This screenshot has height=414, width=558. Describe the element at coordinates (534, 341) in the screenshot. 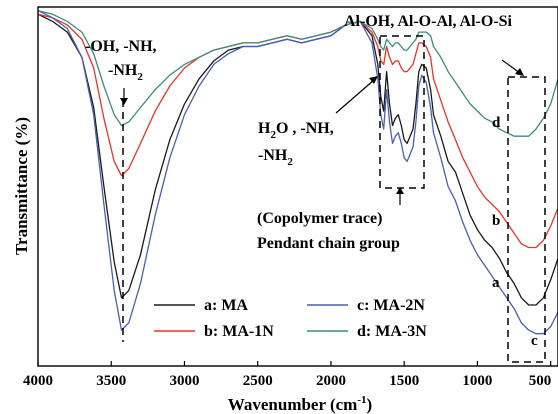

I see `curve-label-c: c` at that location.